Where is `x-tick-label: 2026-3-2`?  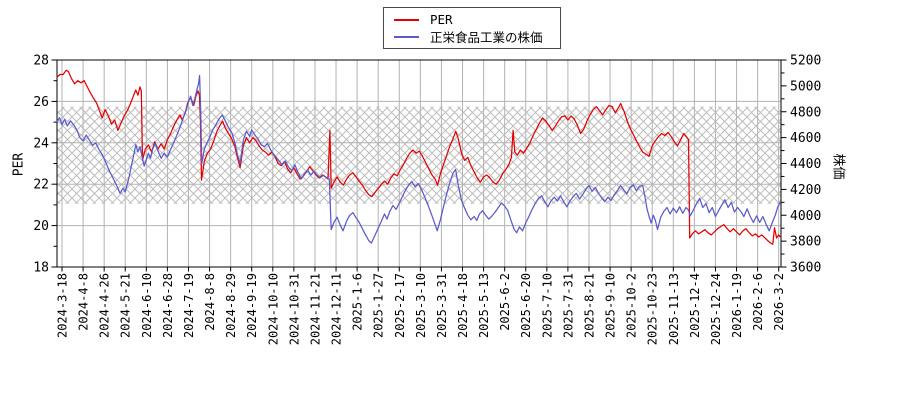
x-tick-label: 2026-3-2 is located at coordinates (779, 302).